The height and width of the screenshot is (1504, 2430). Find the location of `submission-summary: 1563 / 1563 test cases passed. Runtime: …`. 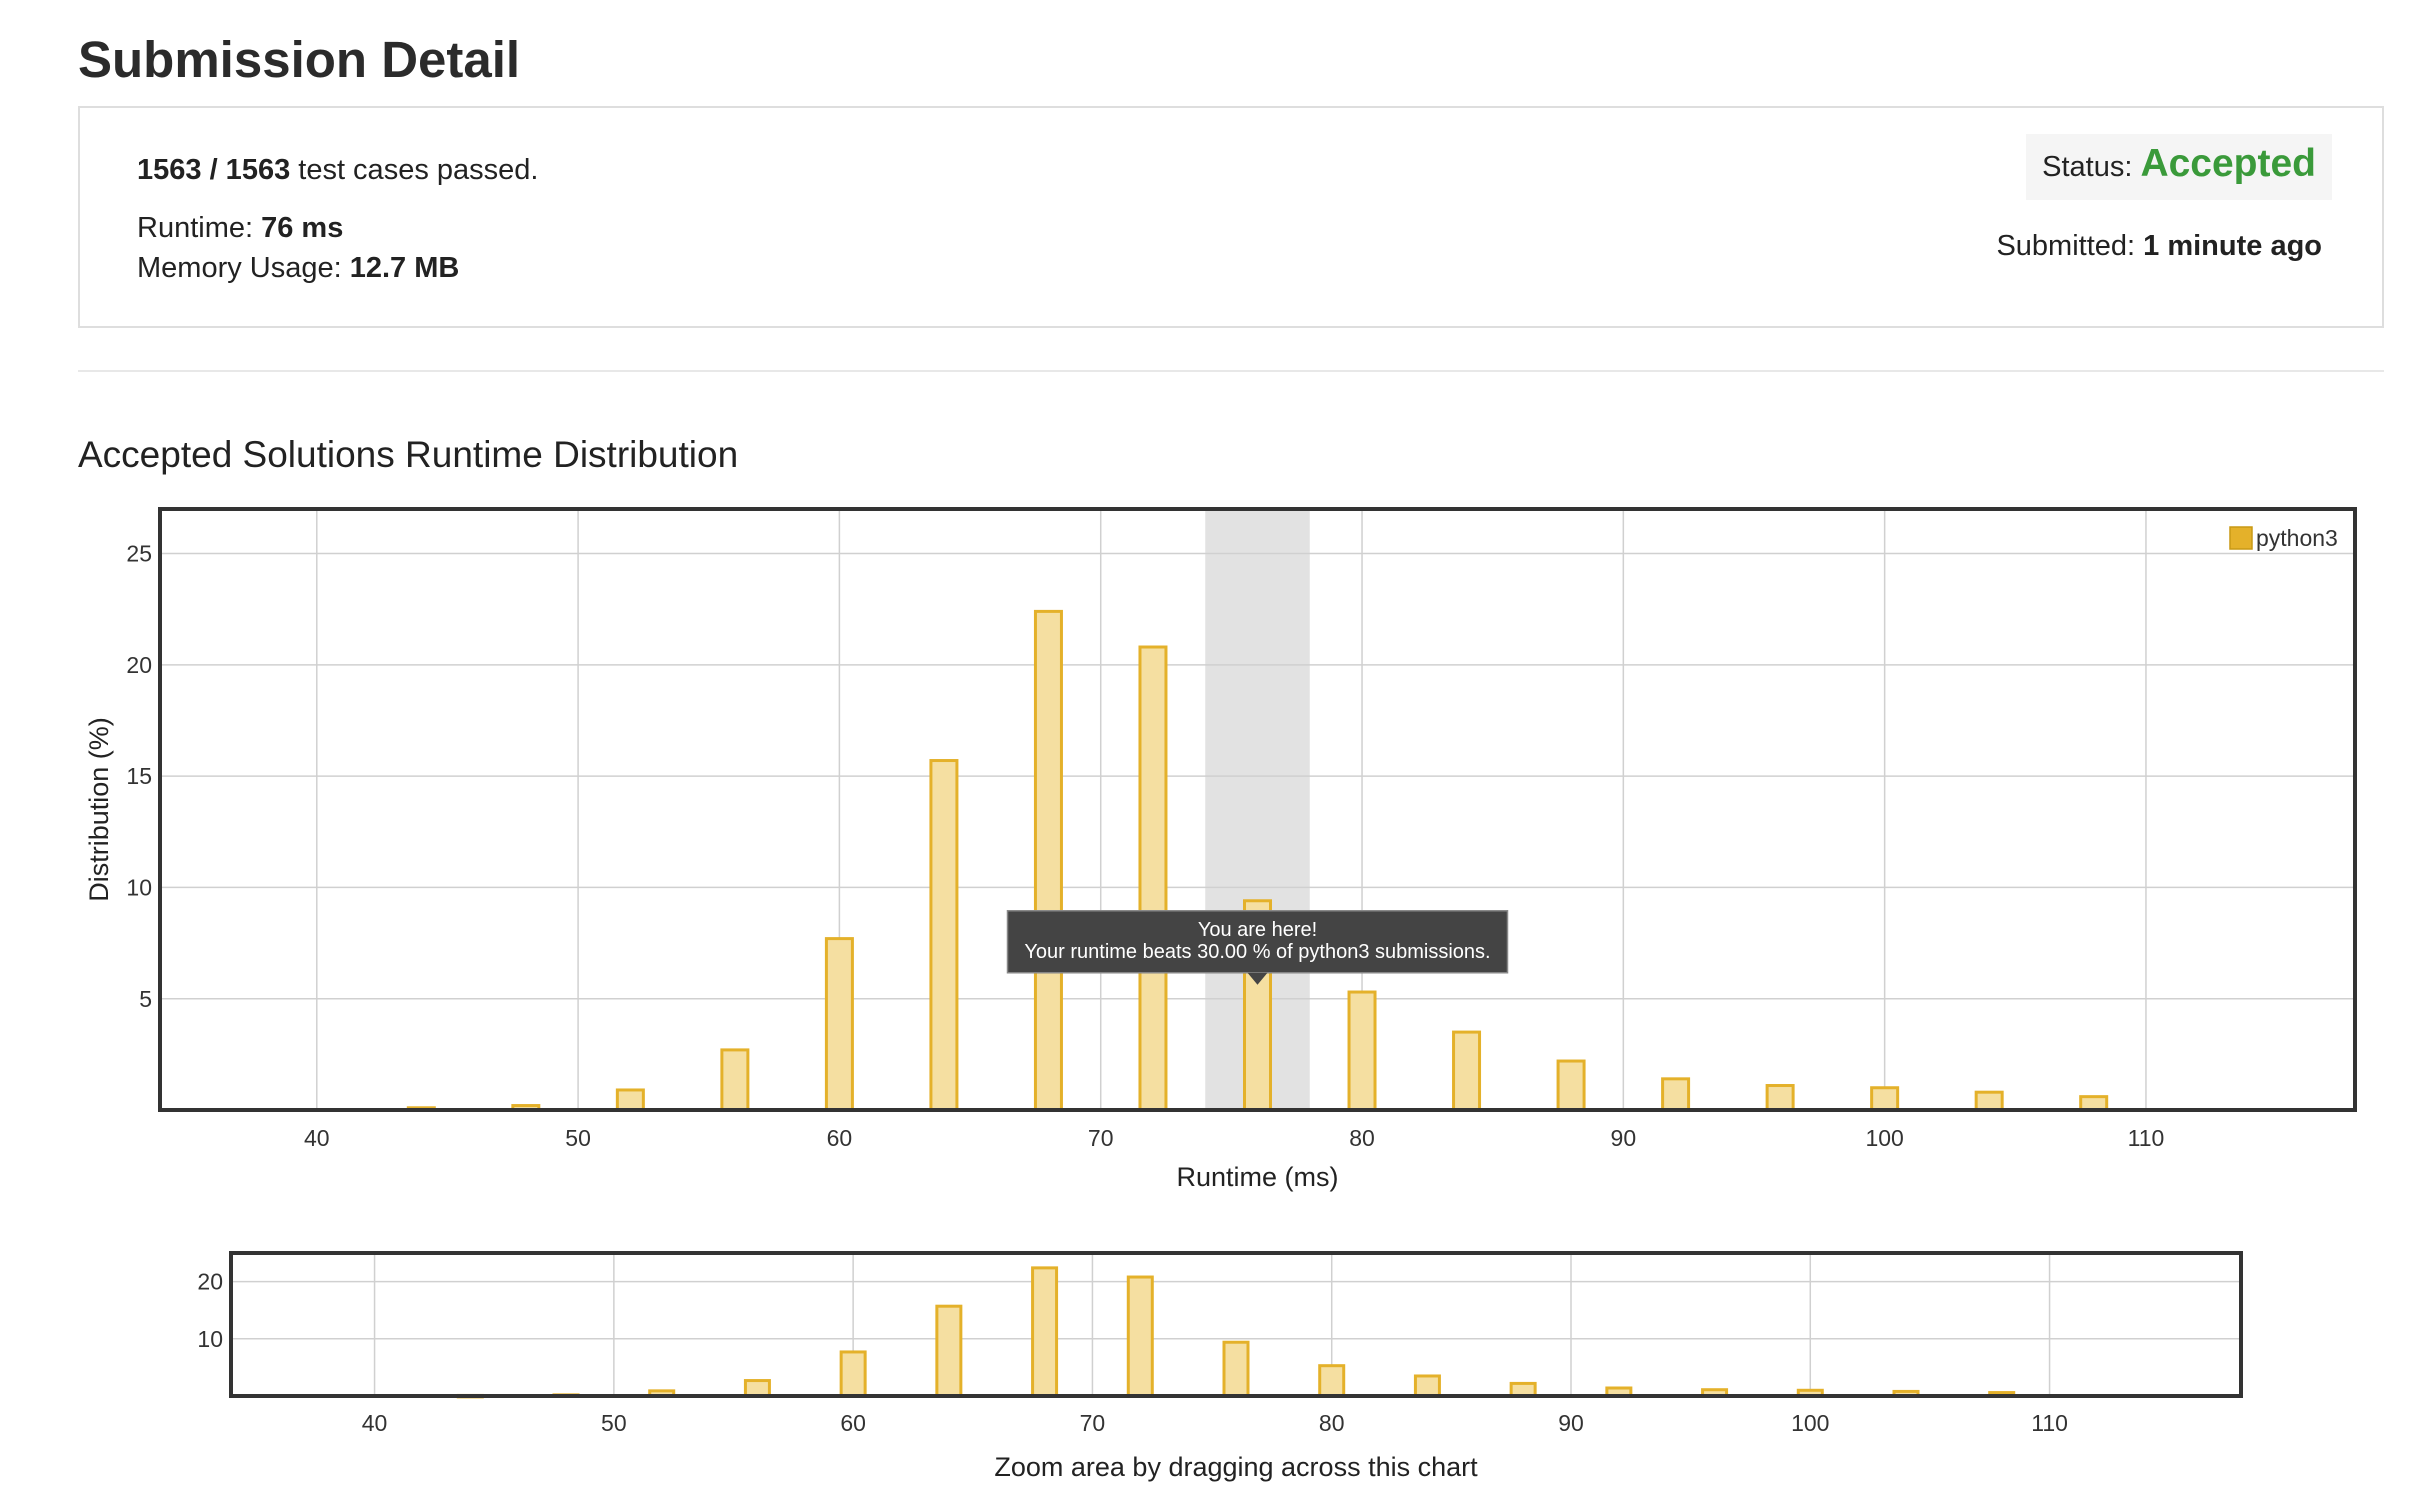

submission-summary: 1563 / 1563 test cases passed. Runtime: … is located at coordinates (1231, 217).